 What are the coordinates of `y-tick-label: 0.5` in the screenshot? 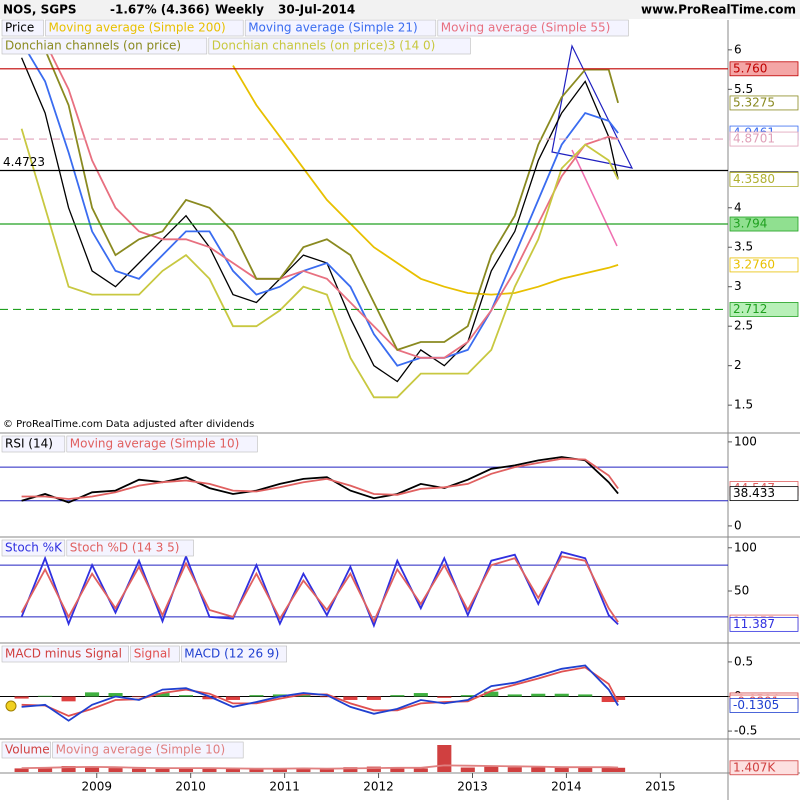 It's located at (743, 661).